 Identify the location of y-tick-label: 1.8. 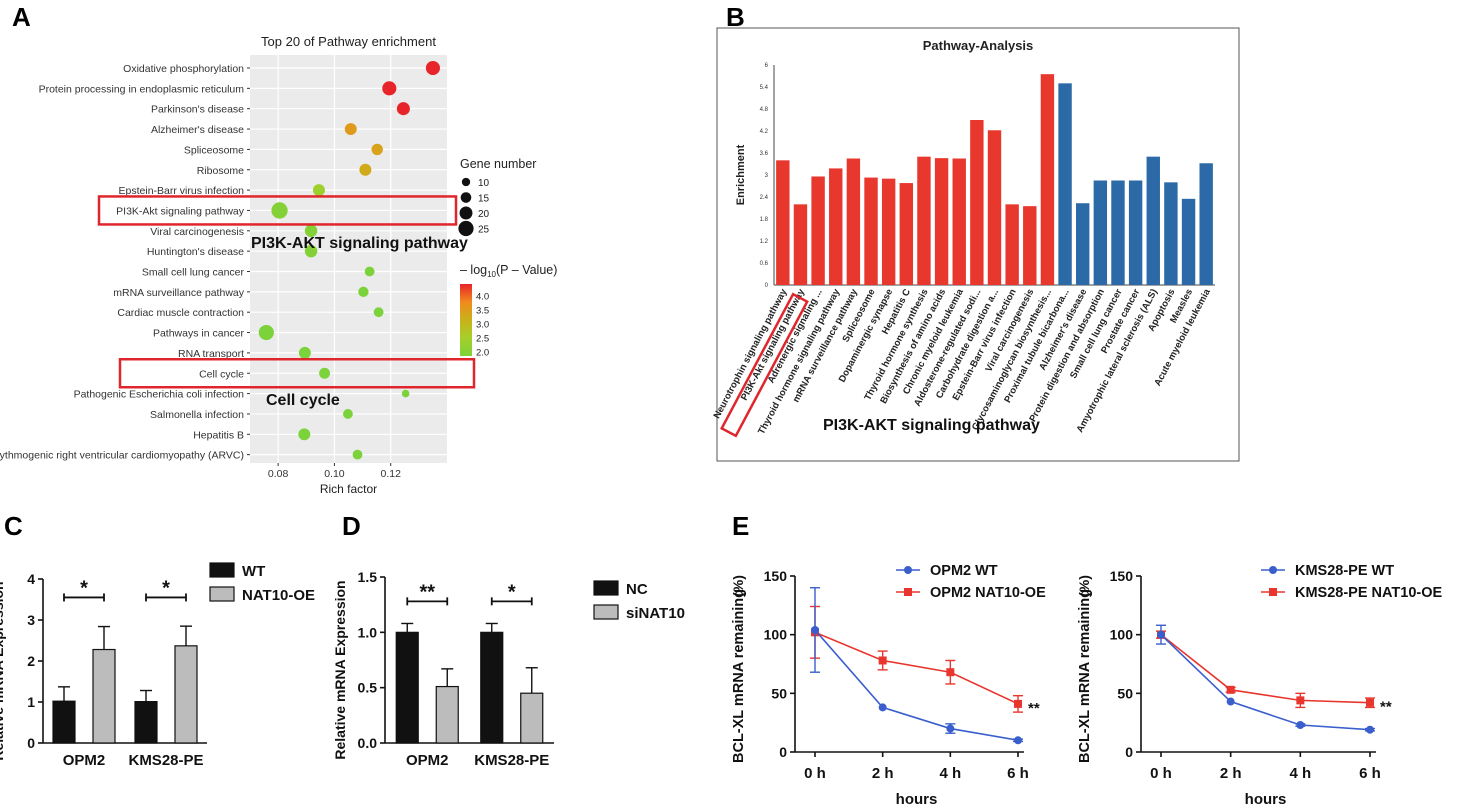
(764, 220).